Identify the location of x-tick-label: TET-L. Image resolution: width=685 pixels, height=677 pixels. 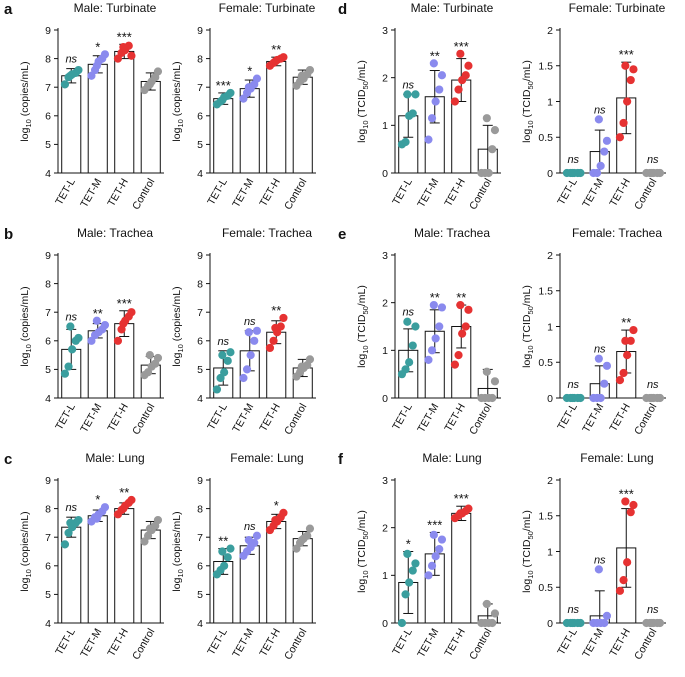
(402, 641).